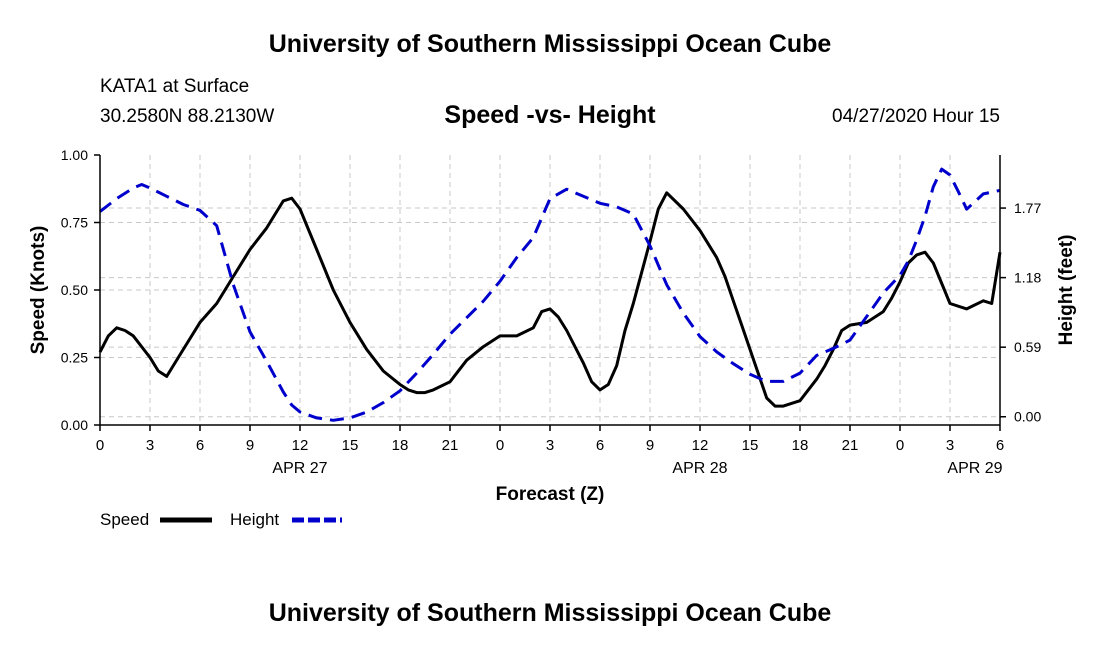  What do you see at coordinates (254, 519) in the screenshot?
I see `legend-label-height: Height` at bounding box center [254, 519].